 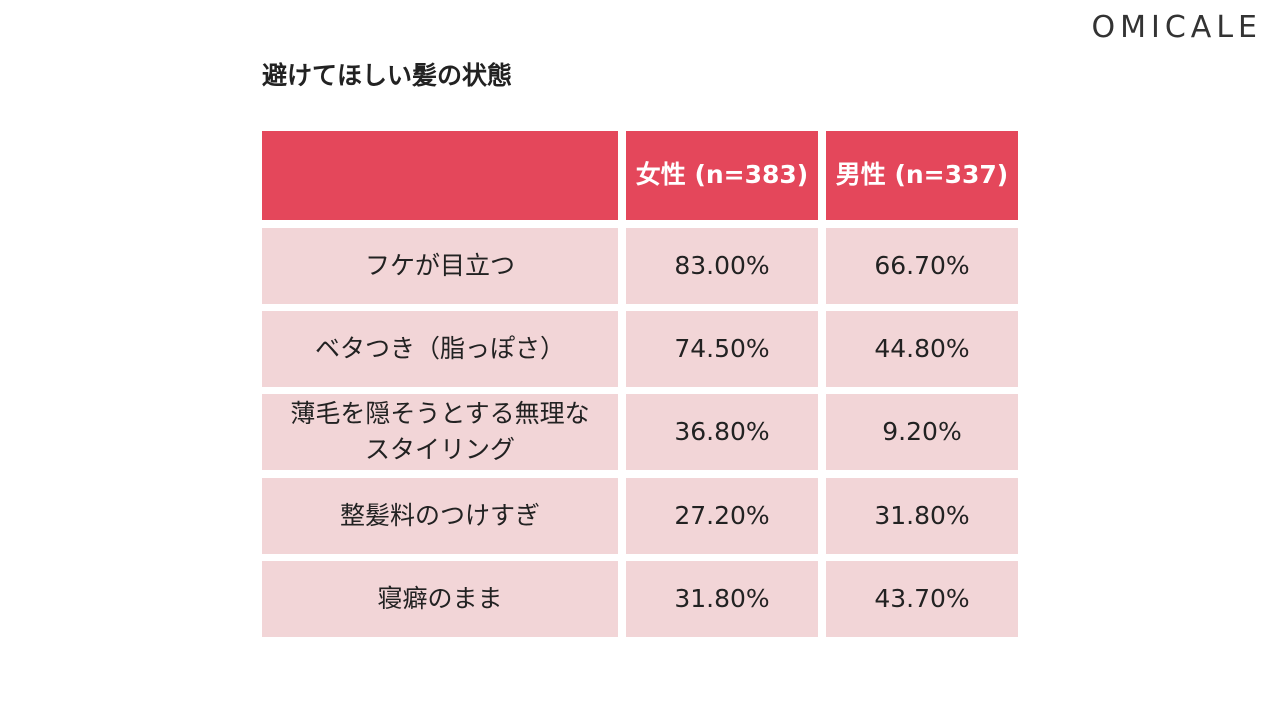 I want to click on logo: OMICALE, so click(x=1176, y=27).